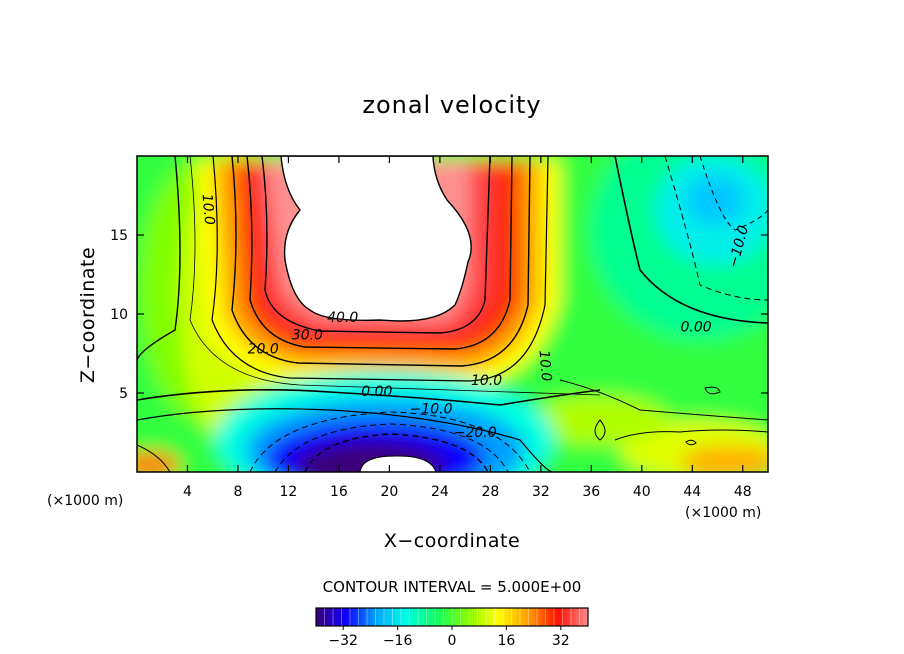 This screenshot has height=654, width=904. Describe the element at coordinates (123, 394) in the screenshot. I see `y-tick-label: 5` at that location.